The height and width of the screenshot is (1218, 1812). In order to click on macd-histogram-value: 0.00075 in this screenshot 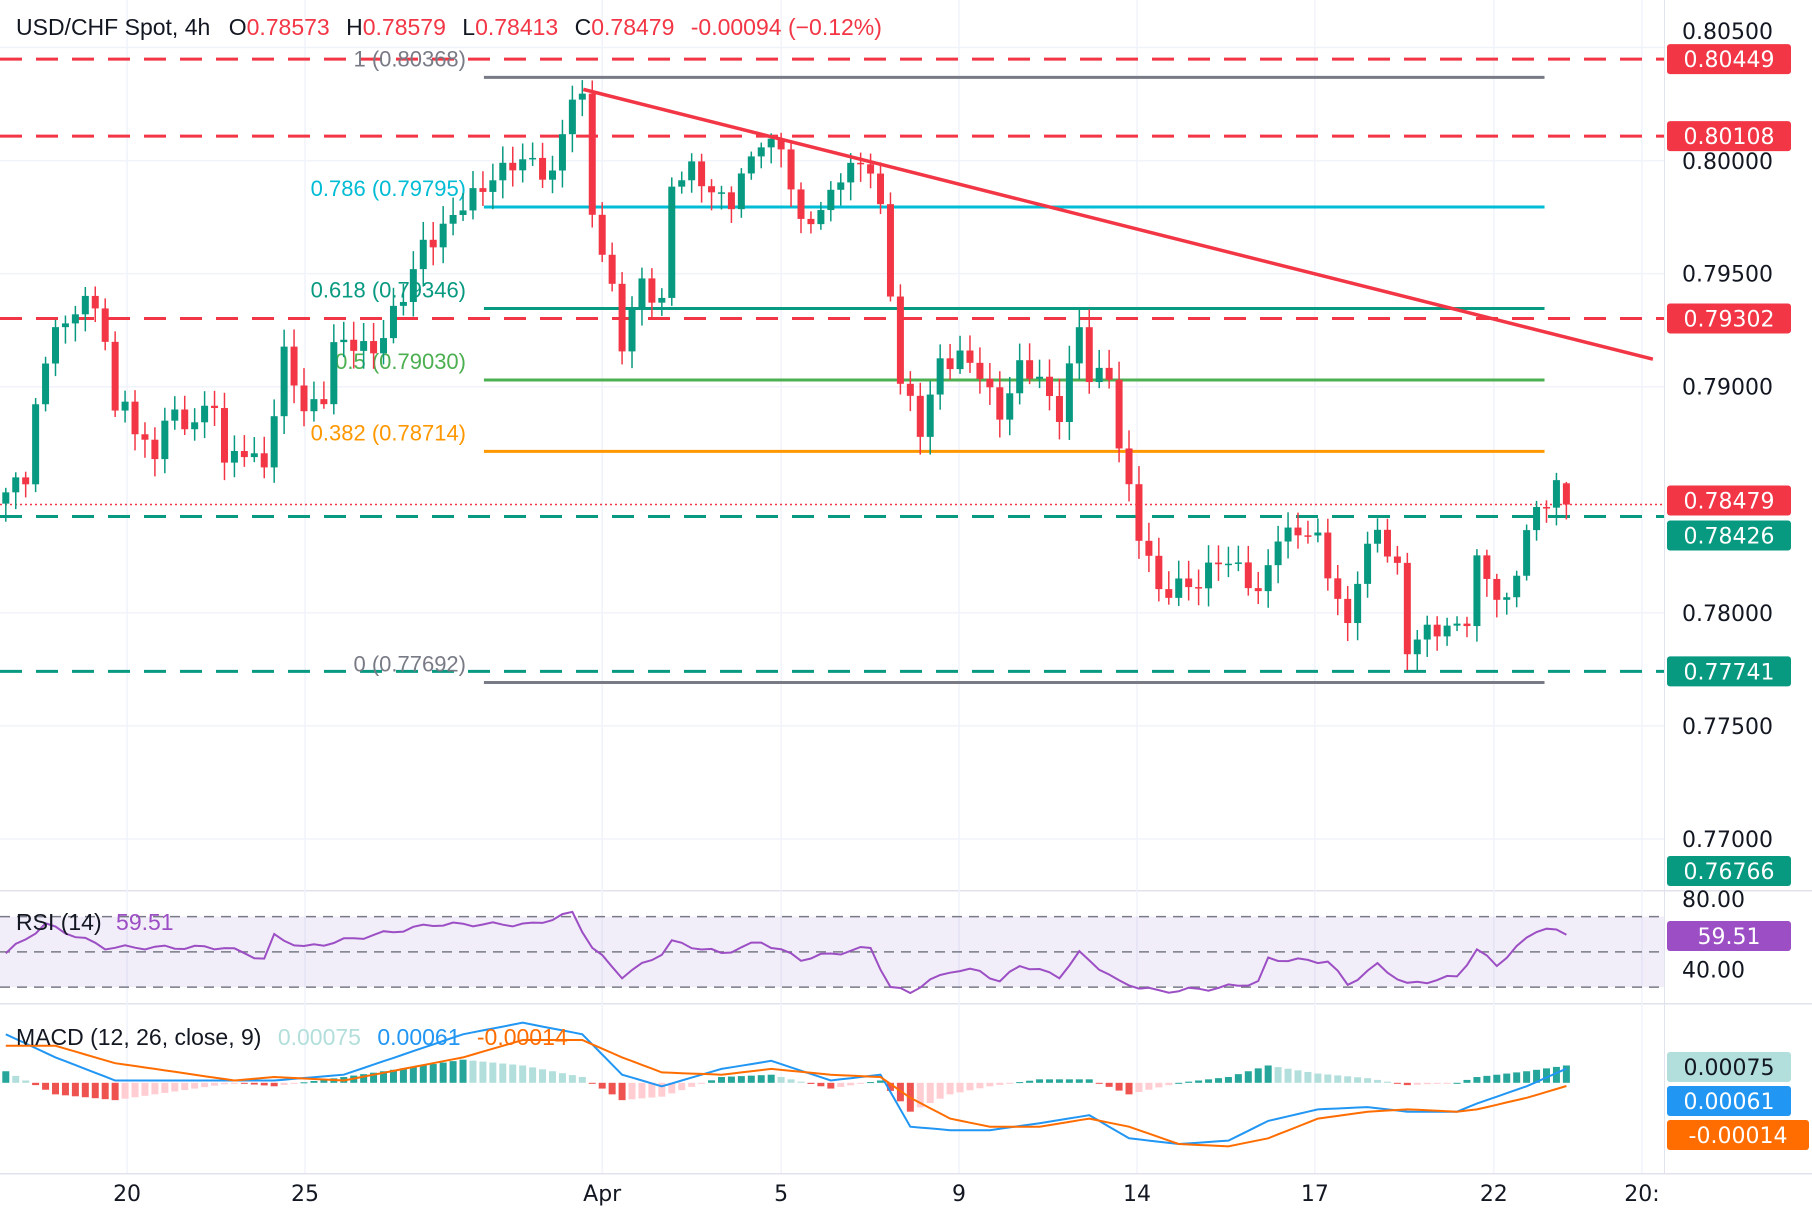, I will do `click(319, 1037)`.